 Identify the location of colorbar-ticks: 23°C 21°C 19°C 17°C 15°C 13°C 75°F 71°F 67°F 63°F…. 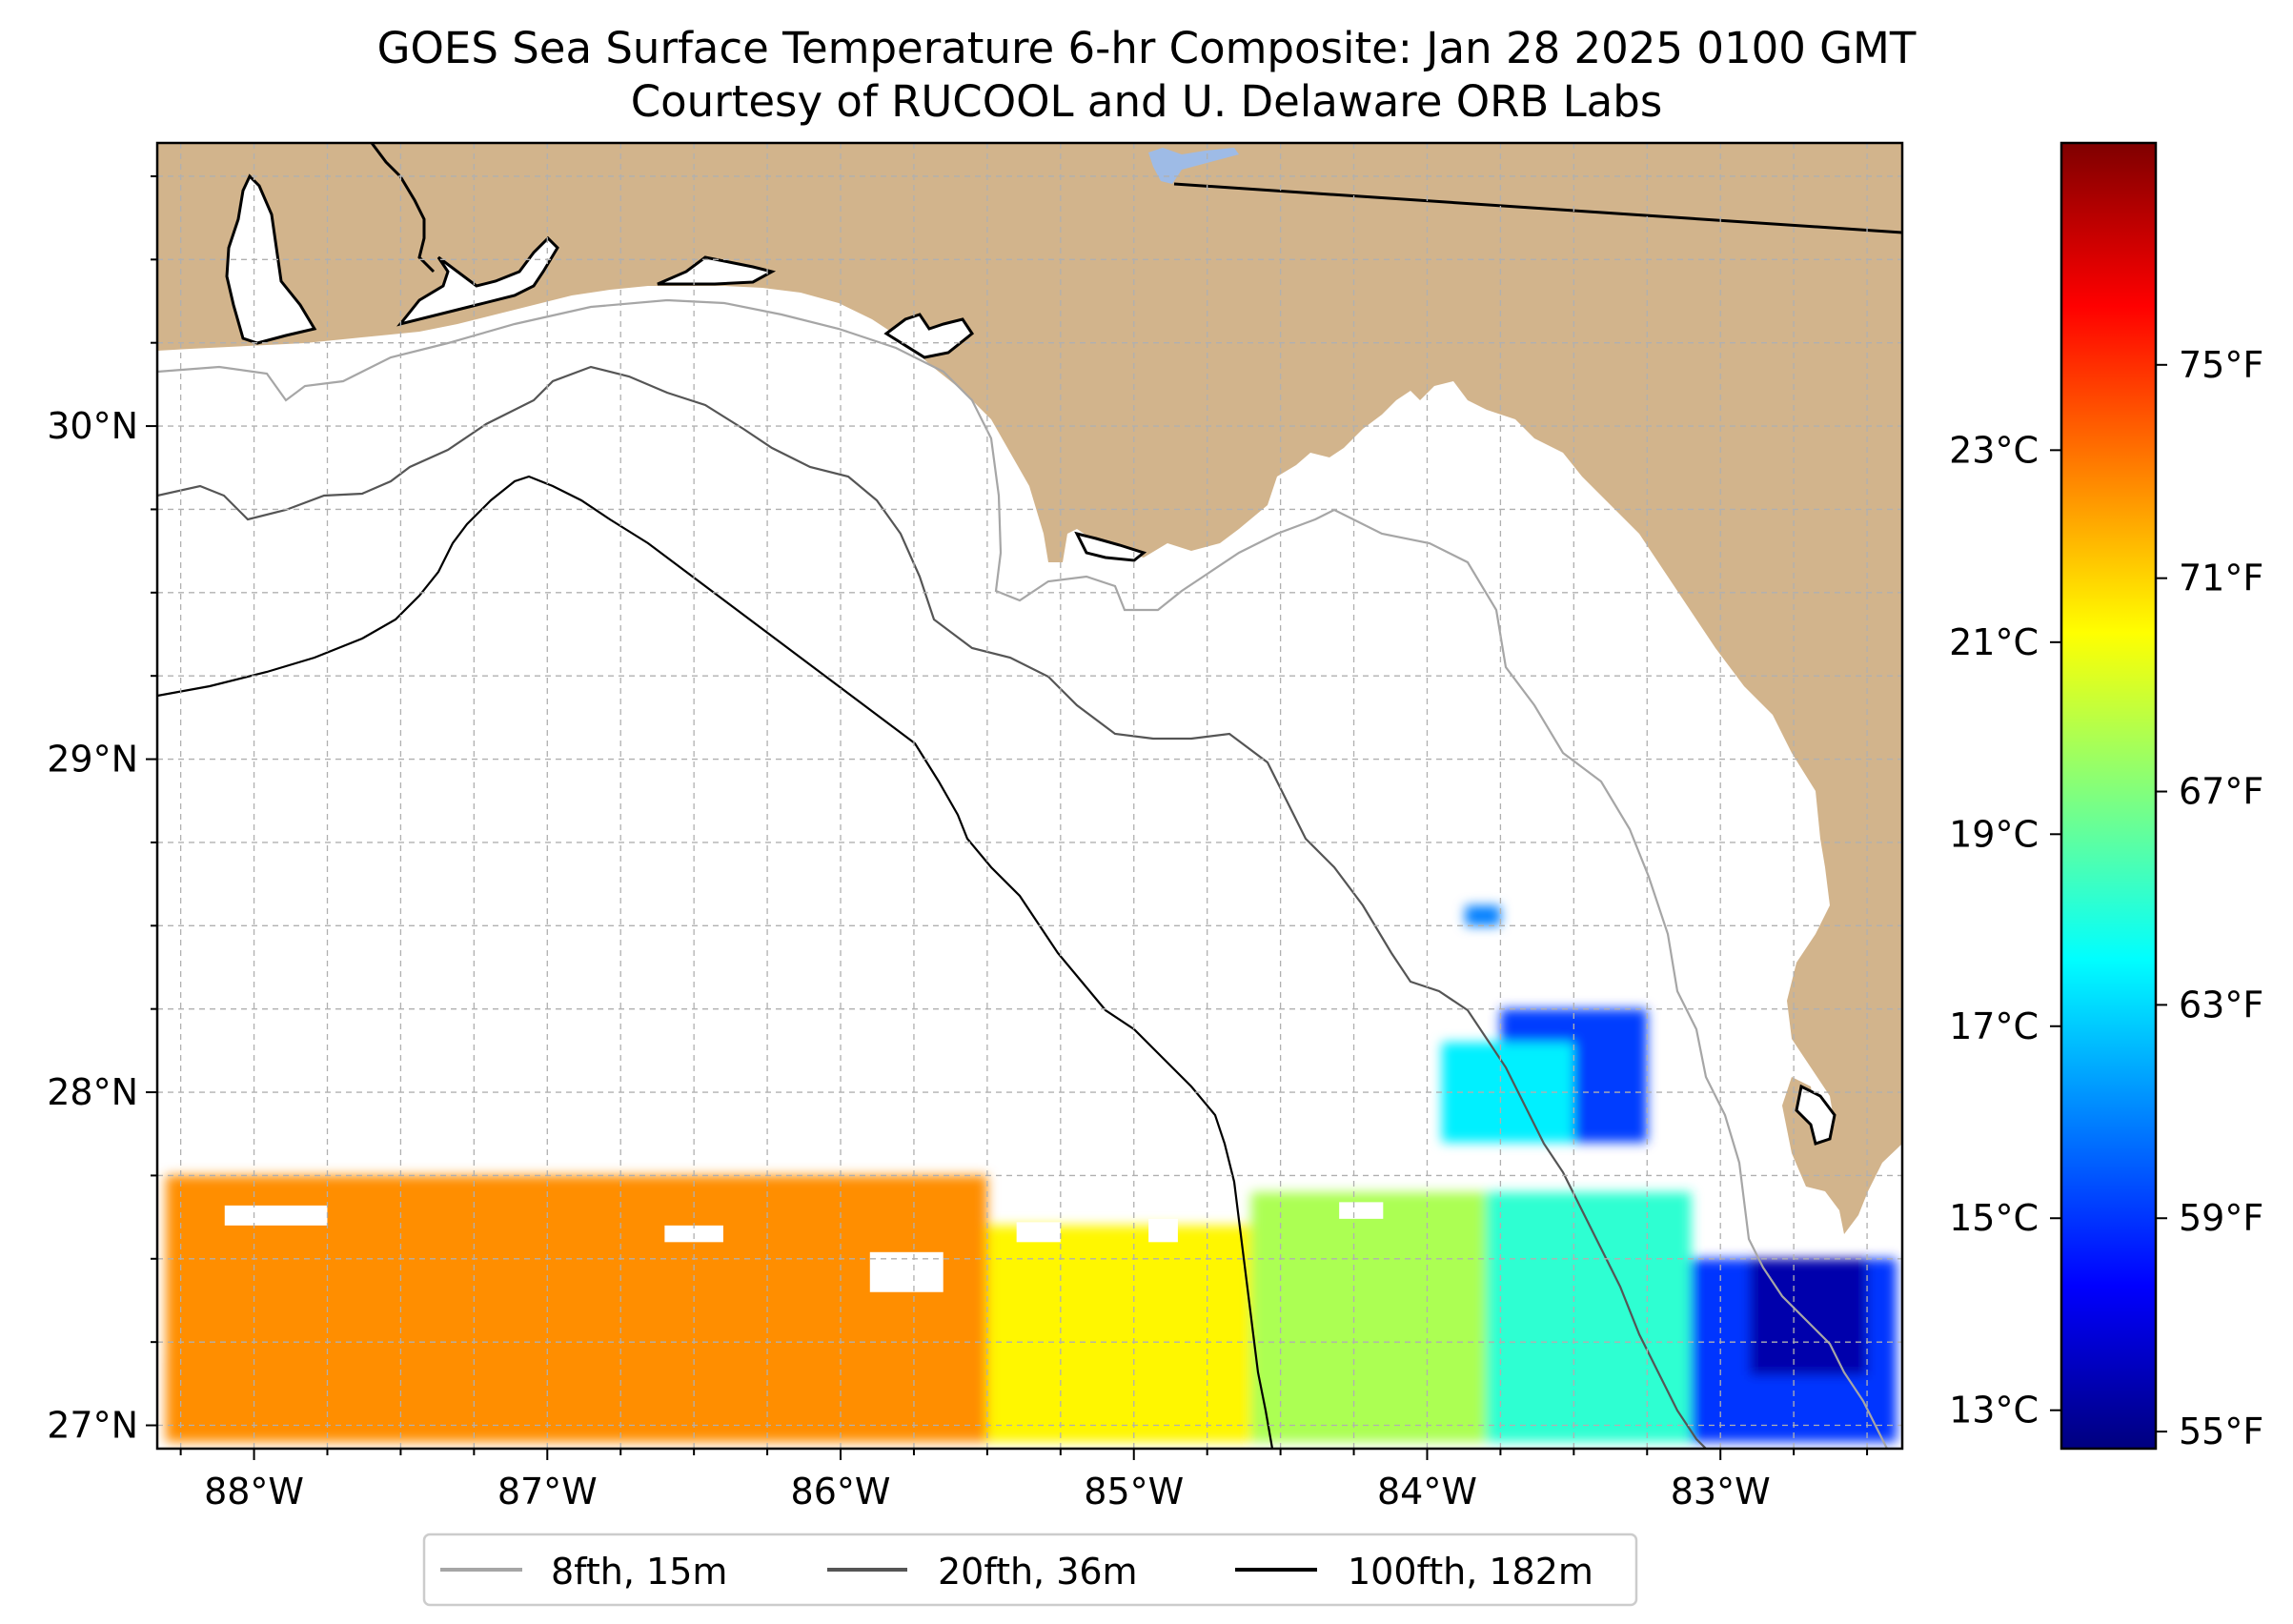
(2106, 898).